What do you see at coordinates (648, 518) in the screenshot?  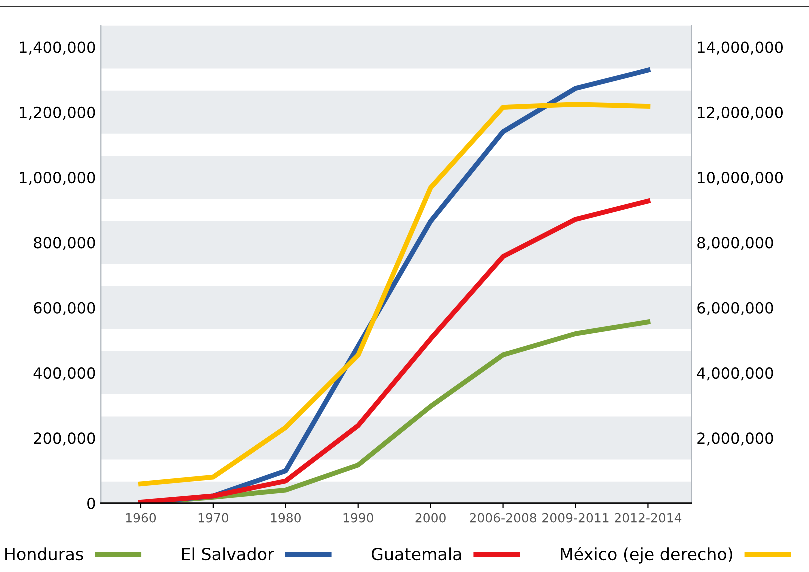 I see `x-tick-label: 2012-2014` at bounding box center [648, 518].